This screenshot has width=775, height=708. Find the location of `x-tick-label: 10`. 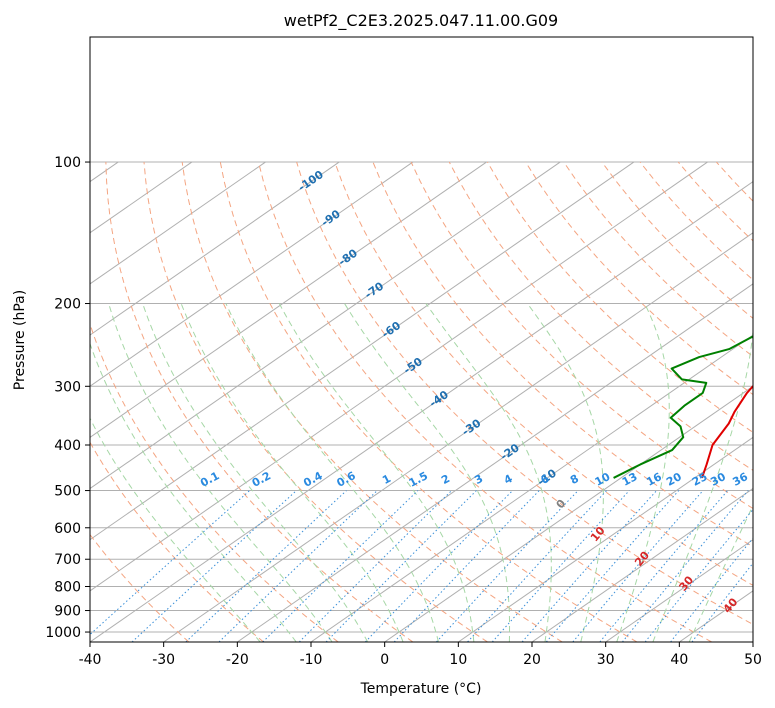

x-tick-label: 10 is located at coordinates (458, 660).